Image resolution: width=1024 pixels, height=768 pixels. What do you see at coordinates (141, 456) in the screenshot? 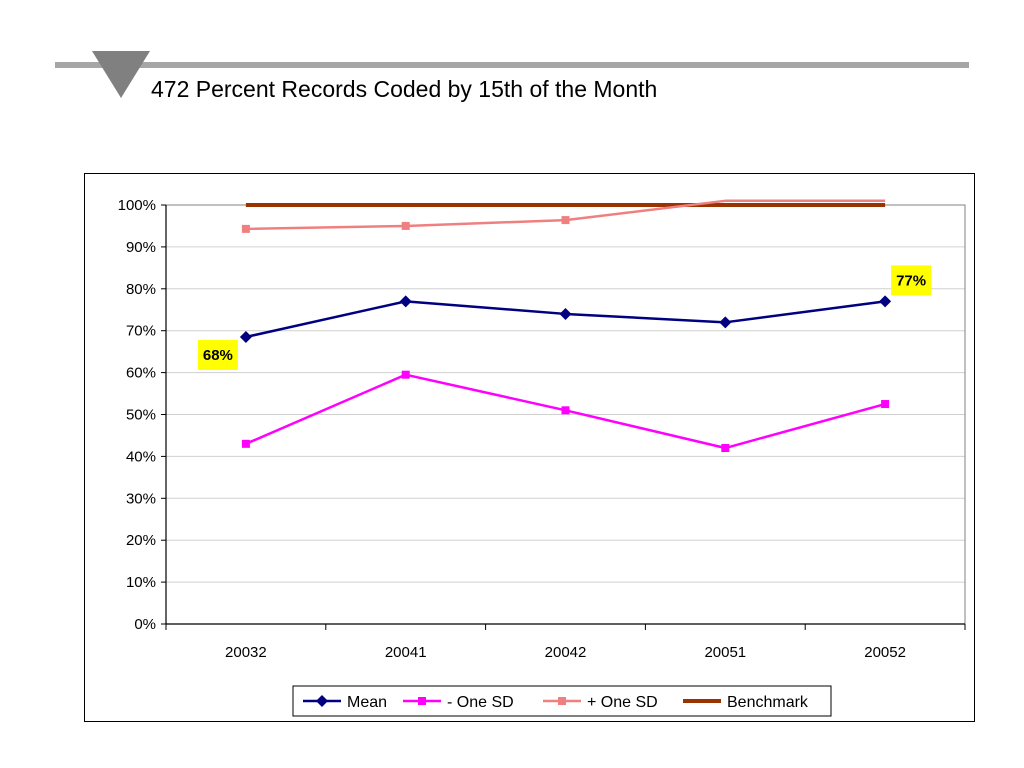
I see `y-tick-label: 40%` at bounding box center [141, 456].